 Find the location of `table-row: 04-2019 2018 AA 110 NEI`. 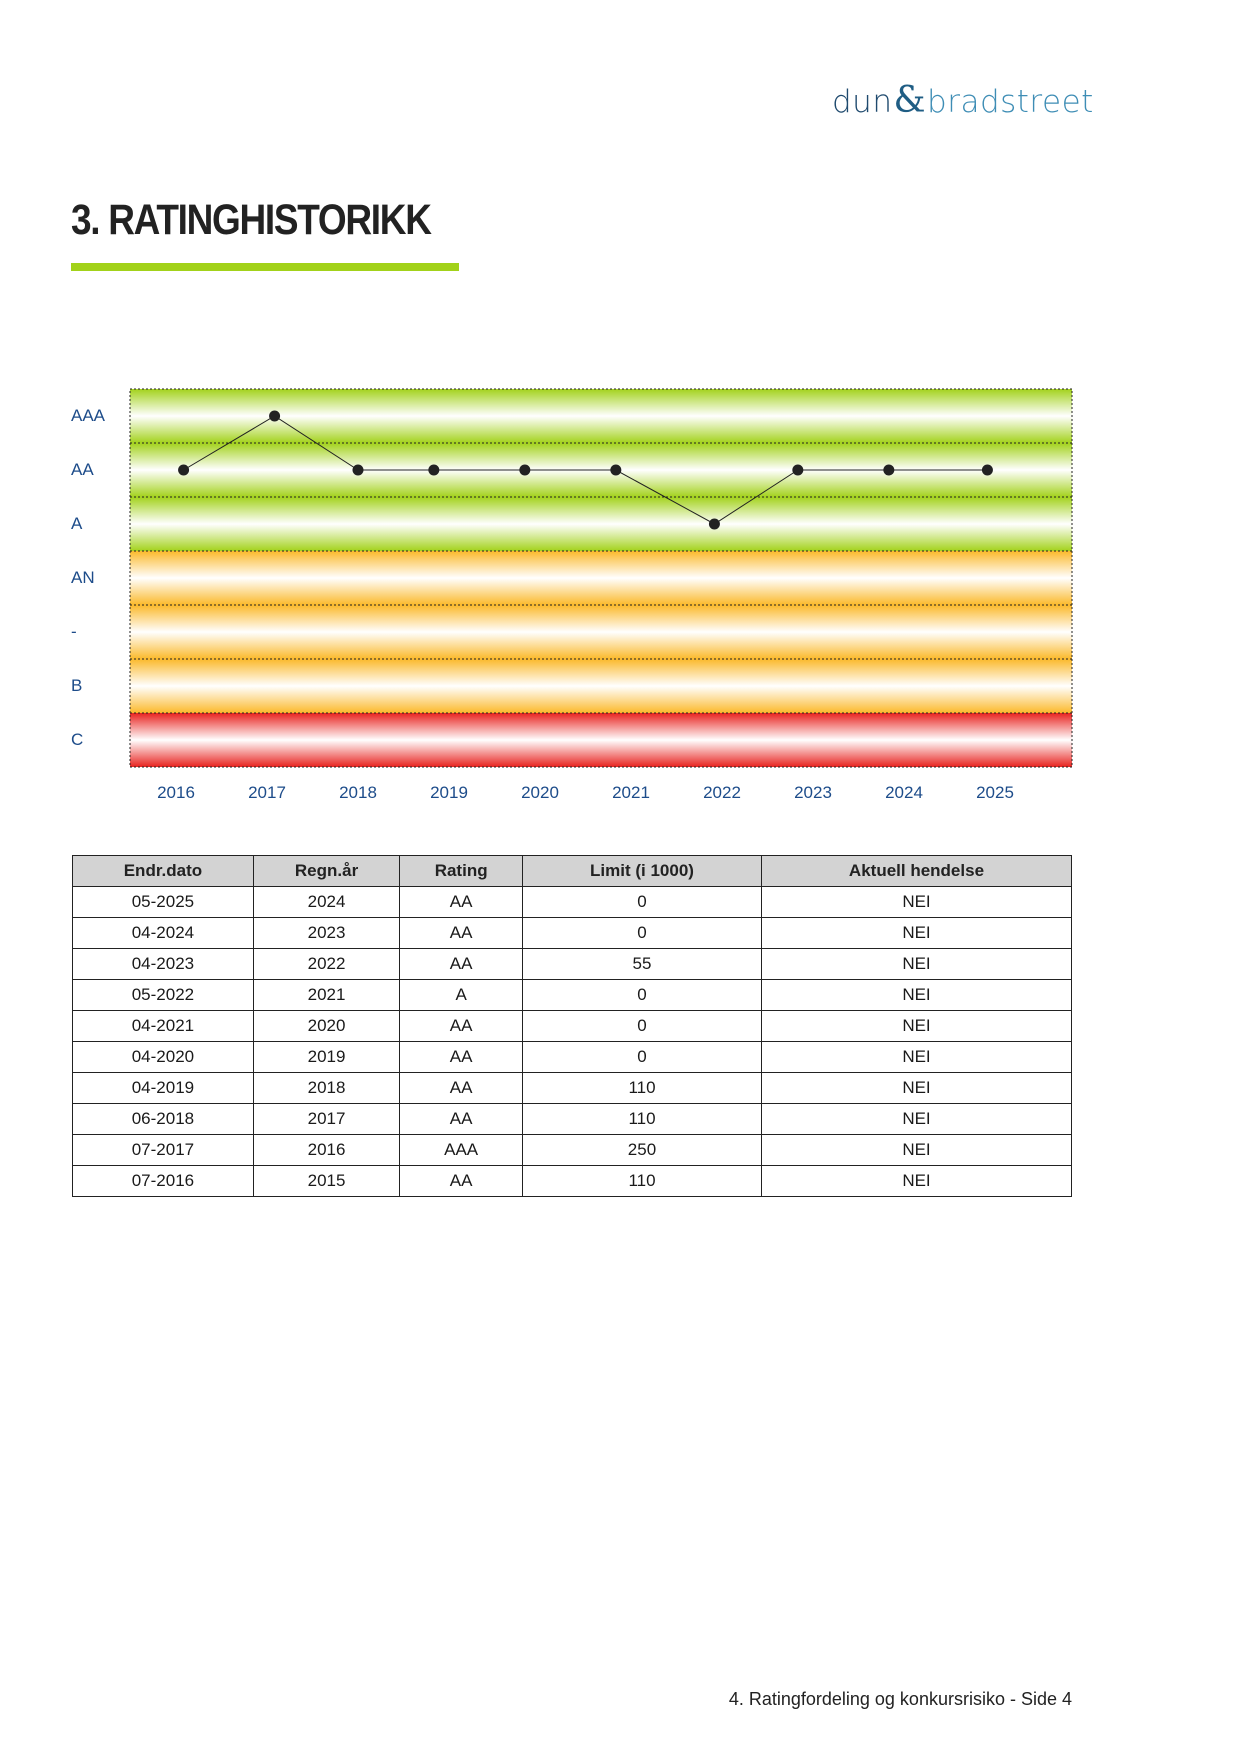

table-row: 04-2019 2018 AA 110 NEI is located at coordinates (572, 1088).